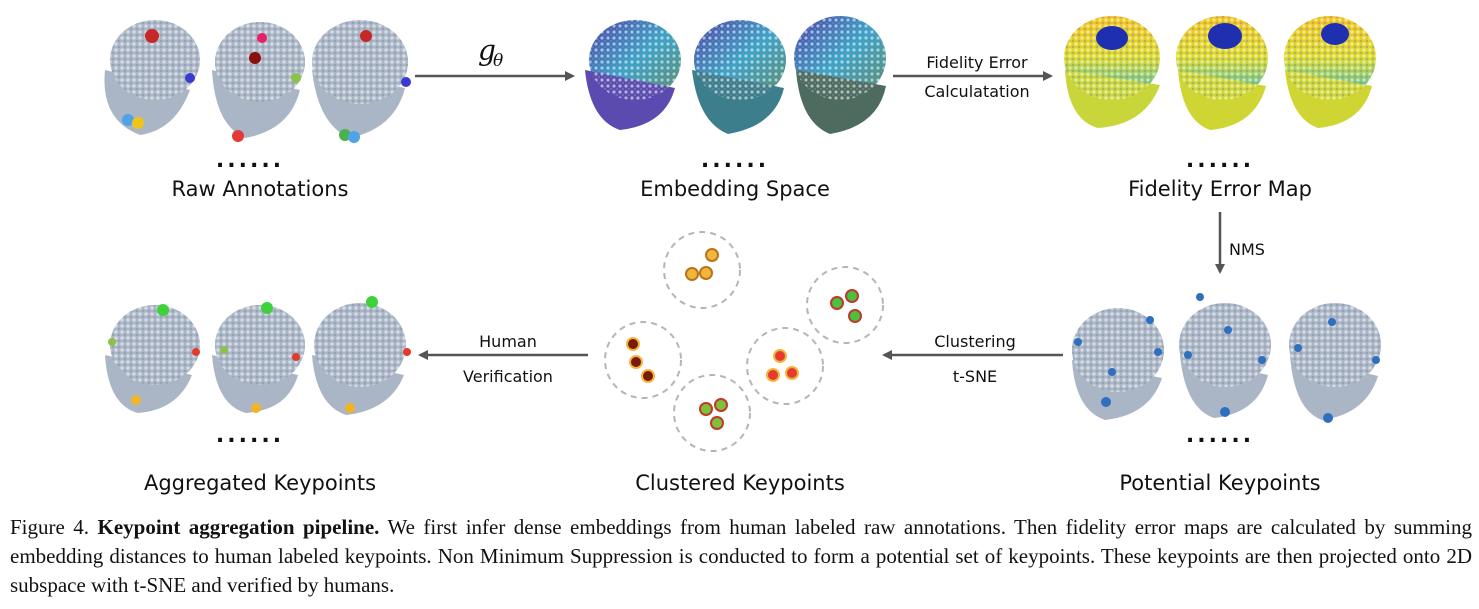 The width and height of the screenshot is (1479, 609). I want to click on fidelity-error-map-node: ...... Fidelity Error Map, so click(1220, 108).